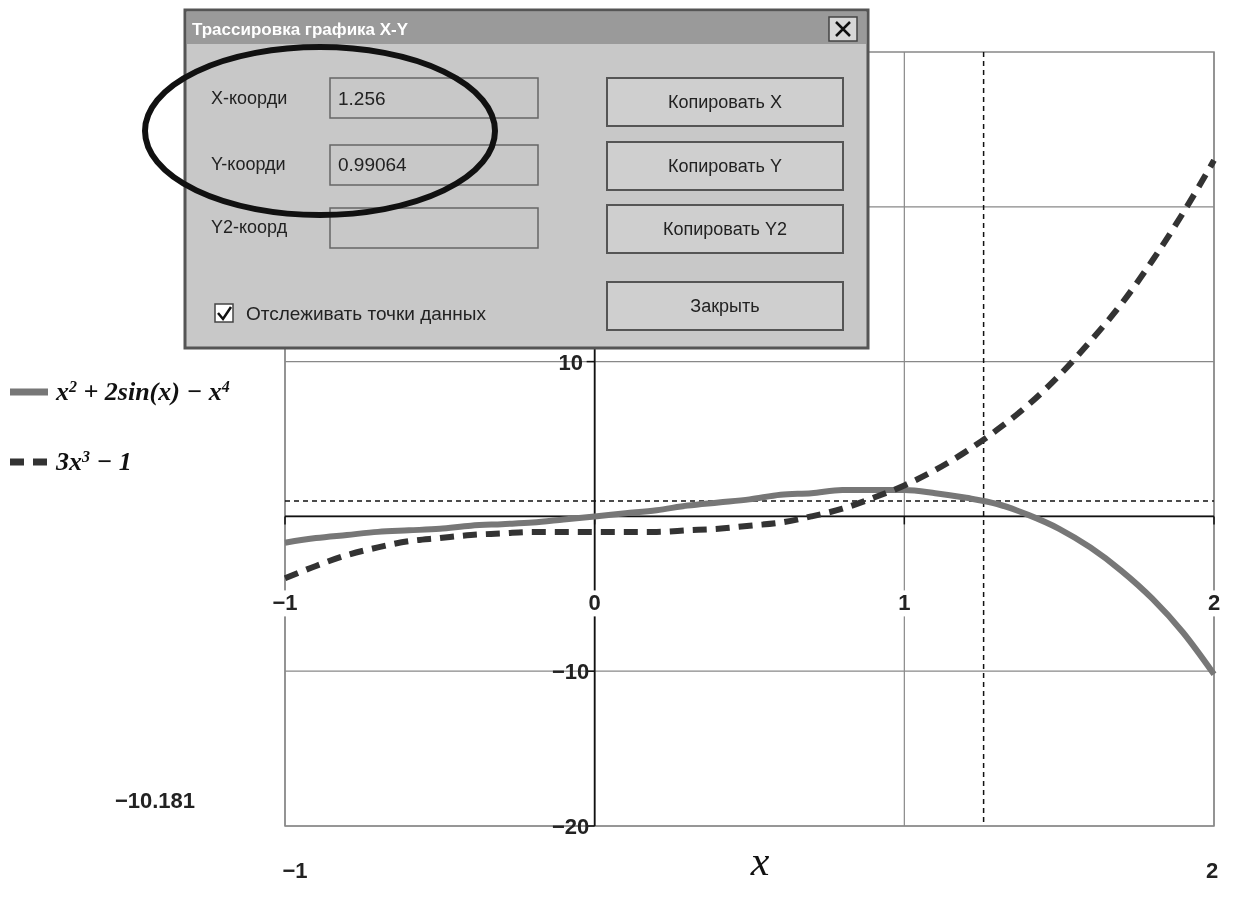 This screenshot has width=1240, height=906. Describe the element at coordinates (904, 603) in the screenshot. I see `x-tick-label: 1` at that location.